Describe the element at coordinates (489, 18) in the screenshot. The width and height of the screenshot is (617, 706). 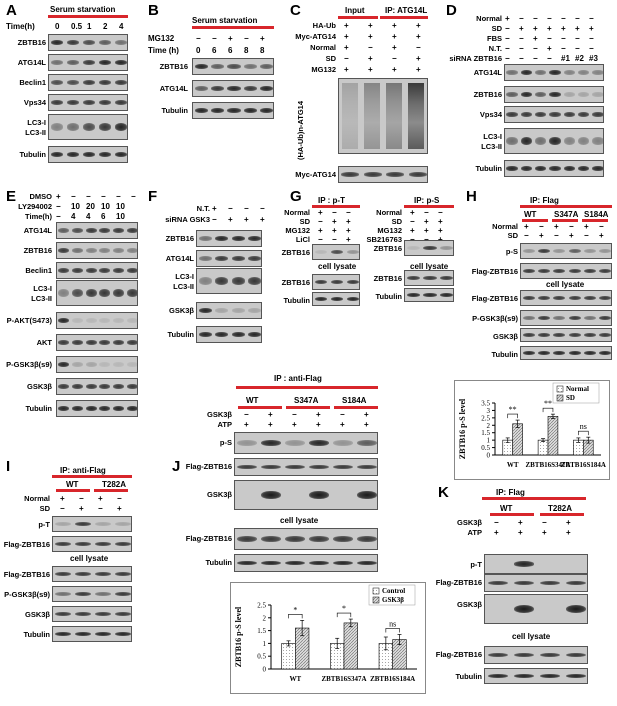
I see `condition-name: Normal` at that location.